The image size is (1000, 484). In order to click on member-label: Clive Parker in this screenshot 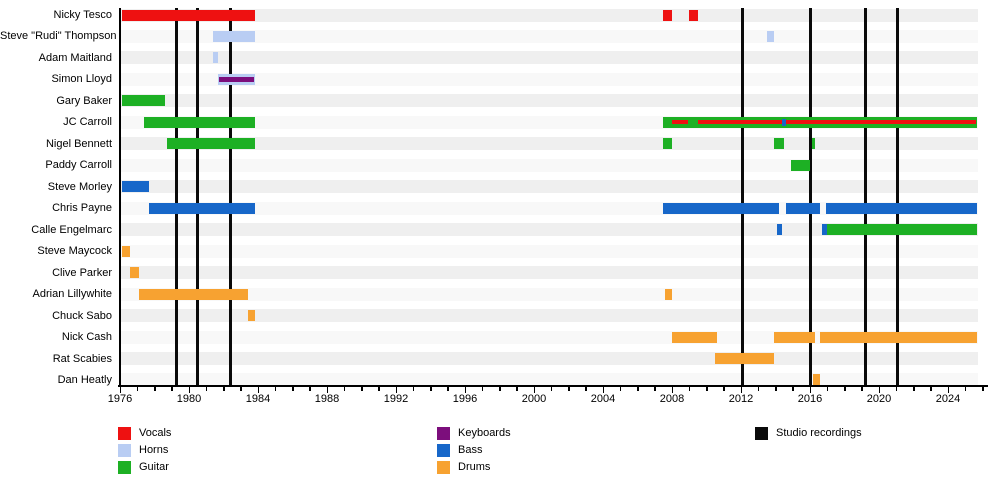, I will do `click(82, 272)`.